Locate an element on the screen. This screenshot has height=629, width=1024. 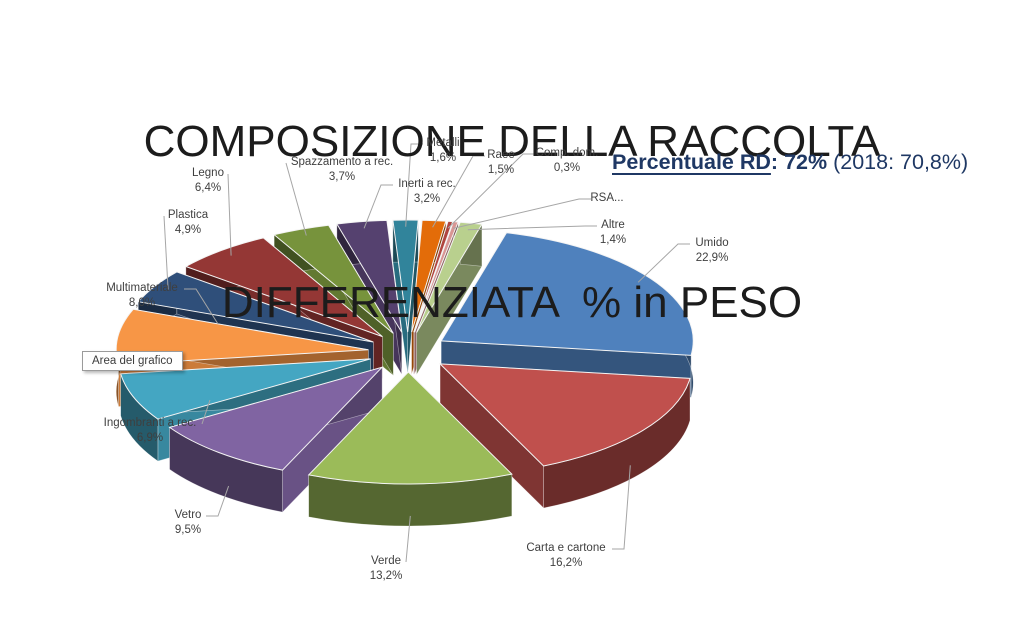
rd-percentage-annotation: Percentuale RD: 72% (2018: 70,8%) is located at coordinates (790, 162).